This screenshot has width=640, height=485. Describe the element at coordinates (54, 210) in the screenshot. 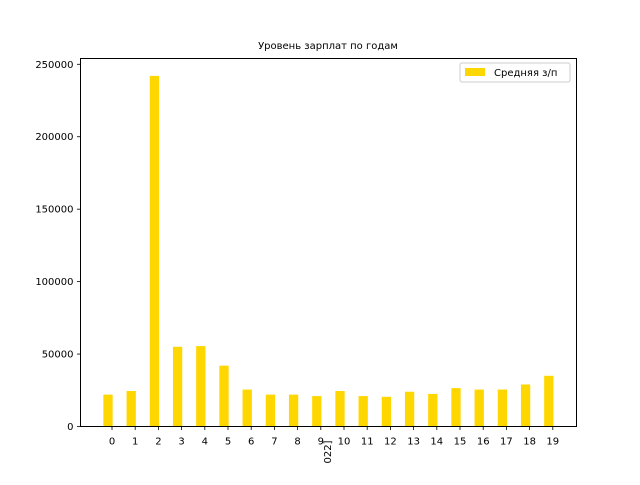

I see `y-tick-label-150000: 150000` at that location.